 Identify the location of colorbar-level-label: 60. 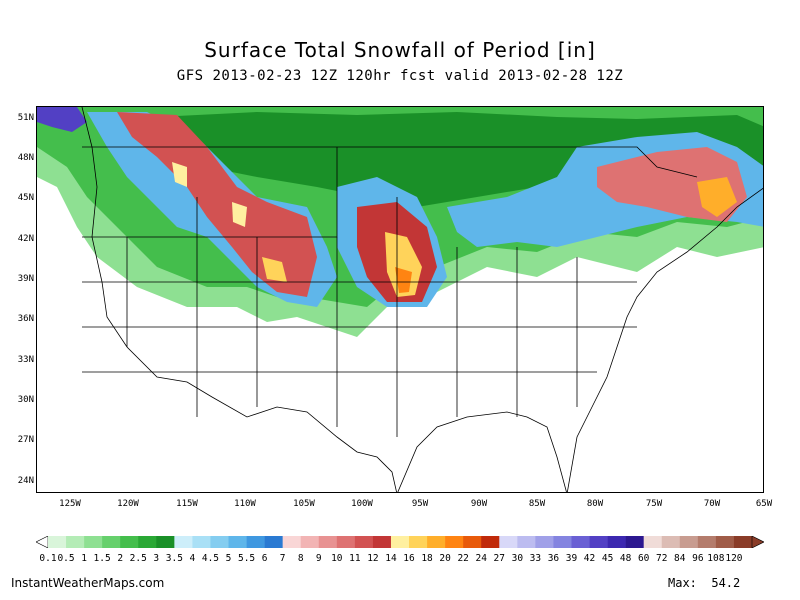
(643, 558).